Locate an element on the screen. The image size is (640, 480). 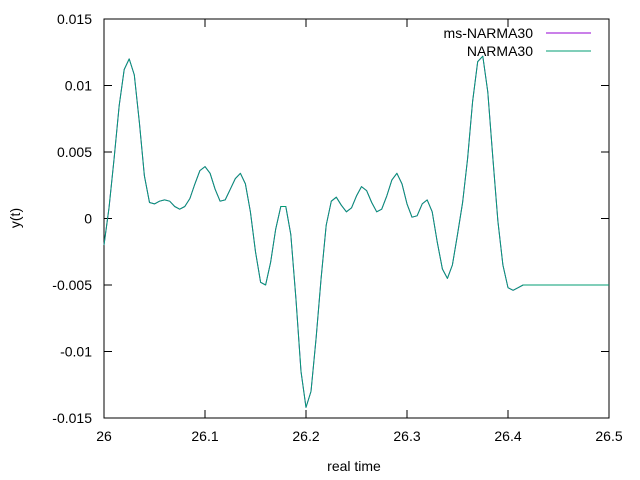
x-tick-label: 26.5 is located at coordinates (608, 436).